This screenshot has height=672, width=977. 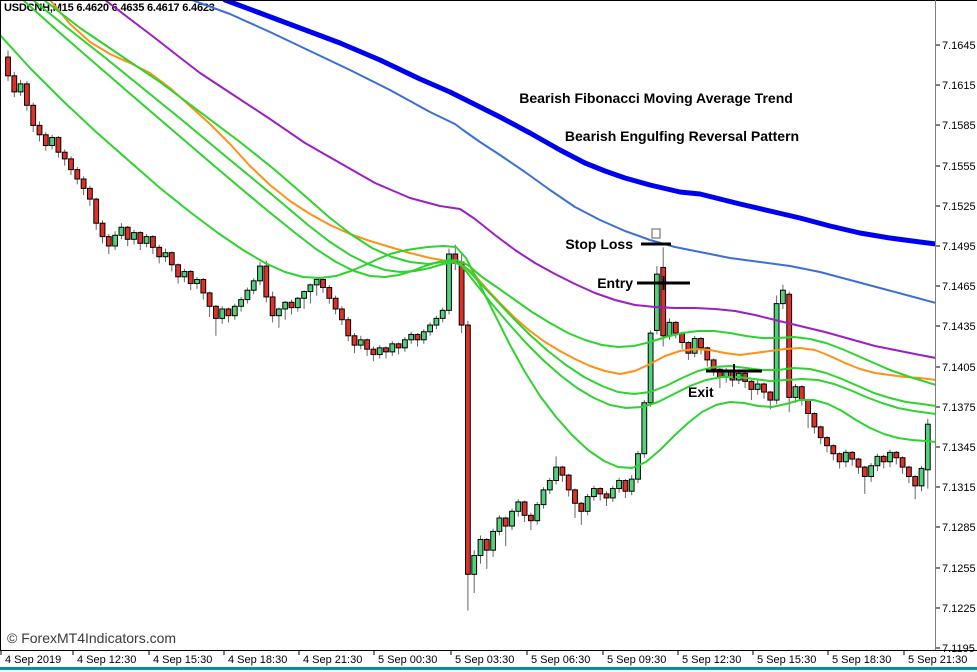 I want to click on annotation-trend: Bearish Fibonacci Moving Average Trend, so click(x=656, y=98).